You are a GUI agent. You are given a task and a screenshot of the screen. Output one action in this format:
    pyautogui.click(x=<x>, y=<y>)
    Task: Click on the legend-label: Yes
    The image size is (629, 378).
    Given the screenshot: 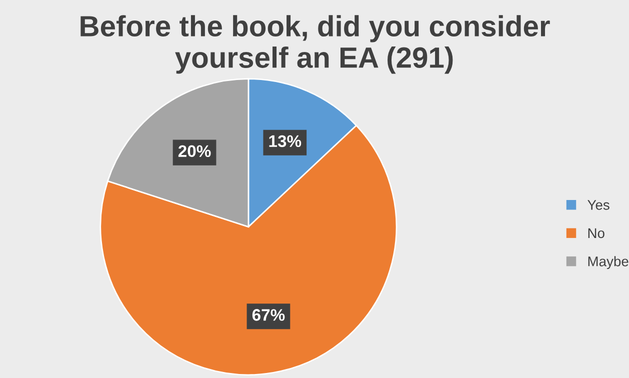 What is the action you would take?
    pyautogui.click(x=599, y=205)
    